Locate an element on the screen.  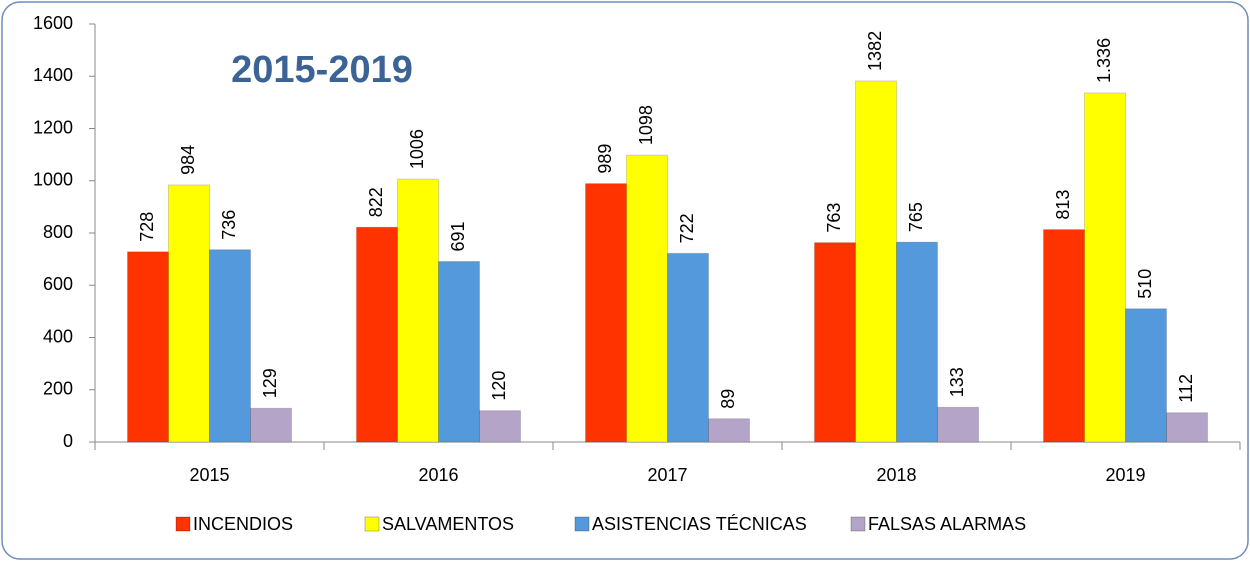
y-tick-label: 0 is located at coordinates (68, 441).